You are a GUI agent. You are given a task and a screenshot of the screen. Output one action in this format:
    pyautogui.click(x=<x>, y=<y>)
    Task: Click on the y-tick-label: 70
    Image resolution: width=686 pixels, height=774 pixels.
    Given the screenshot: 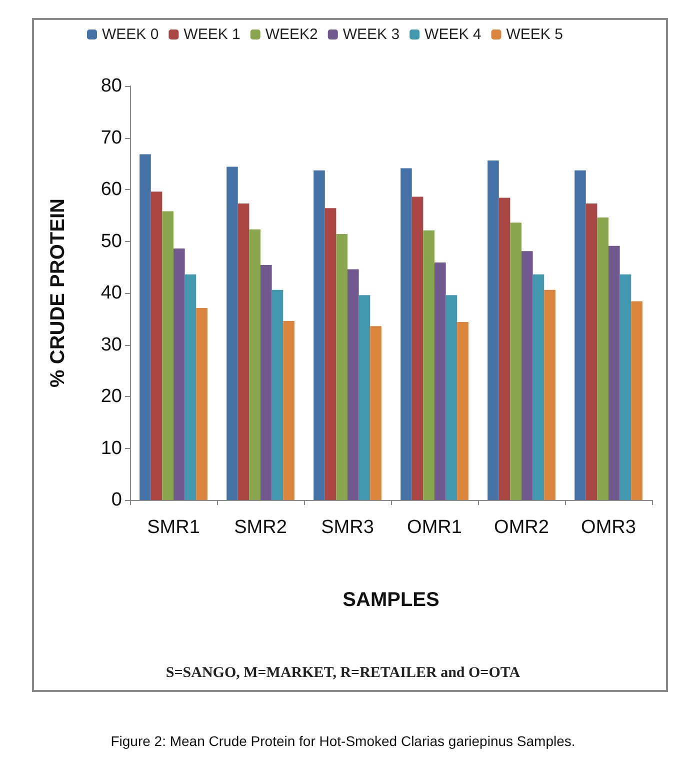 What is the action you would take?
    pyautogui.click(x=111, y=137)
    